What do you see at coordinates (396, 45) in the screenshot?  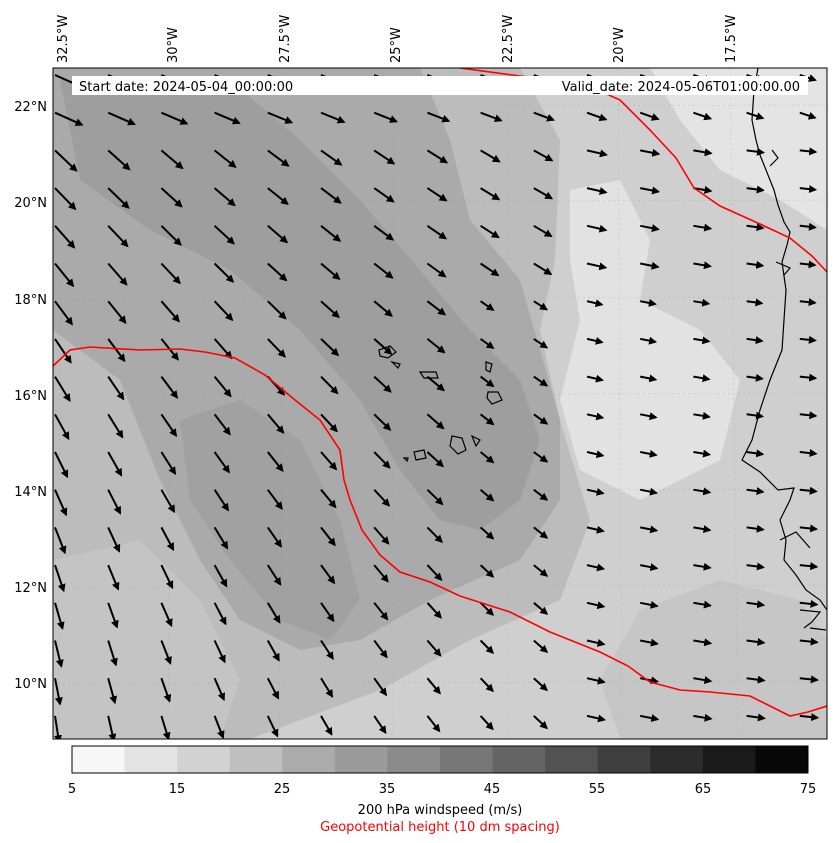 I see `lon-label: 25°W` at bounding box center [396, 45].